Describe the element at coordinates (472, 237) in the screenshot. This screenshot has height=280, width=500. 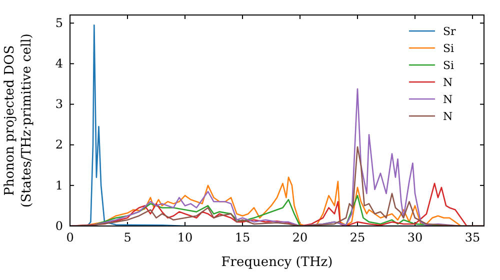
I see `x-tick-label: 35` at that location.